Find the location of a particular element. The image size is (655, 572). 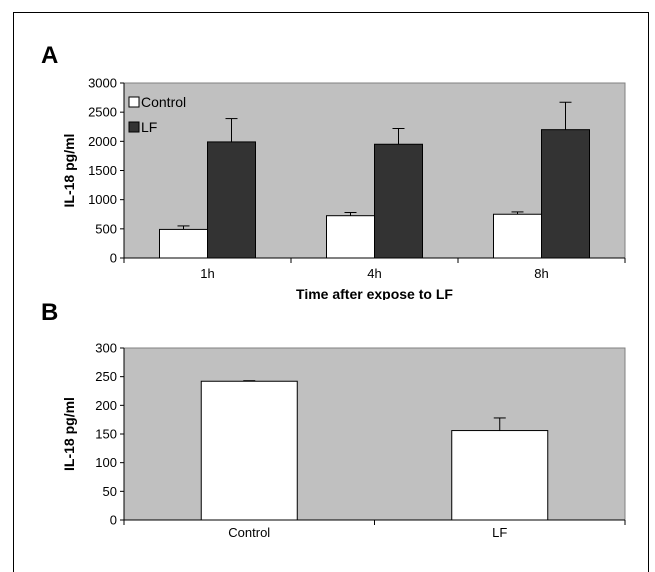

y-tick-label: 200 is located at coordinates (106, 405).